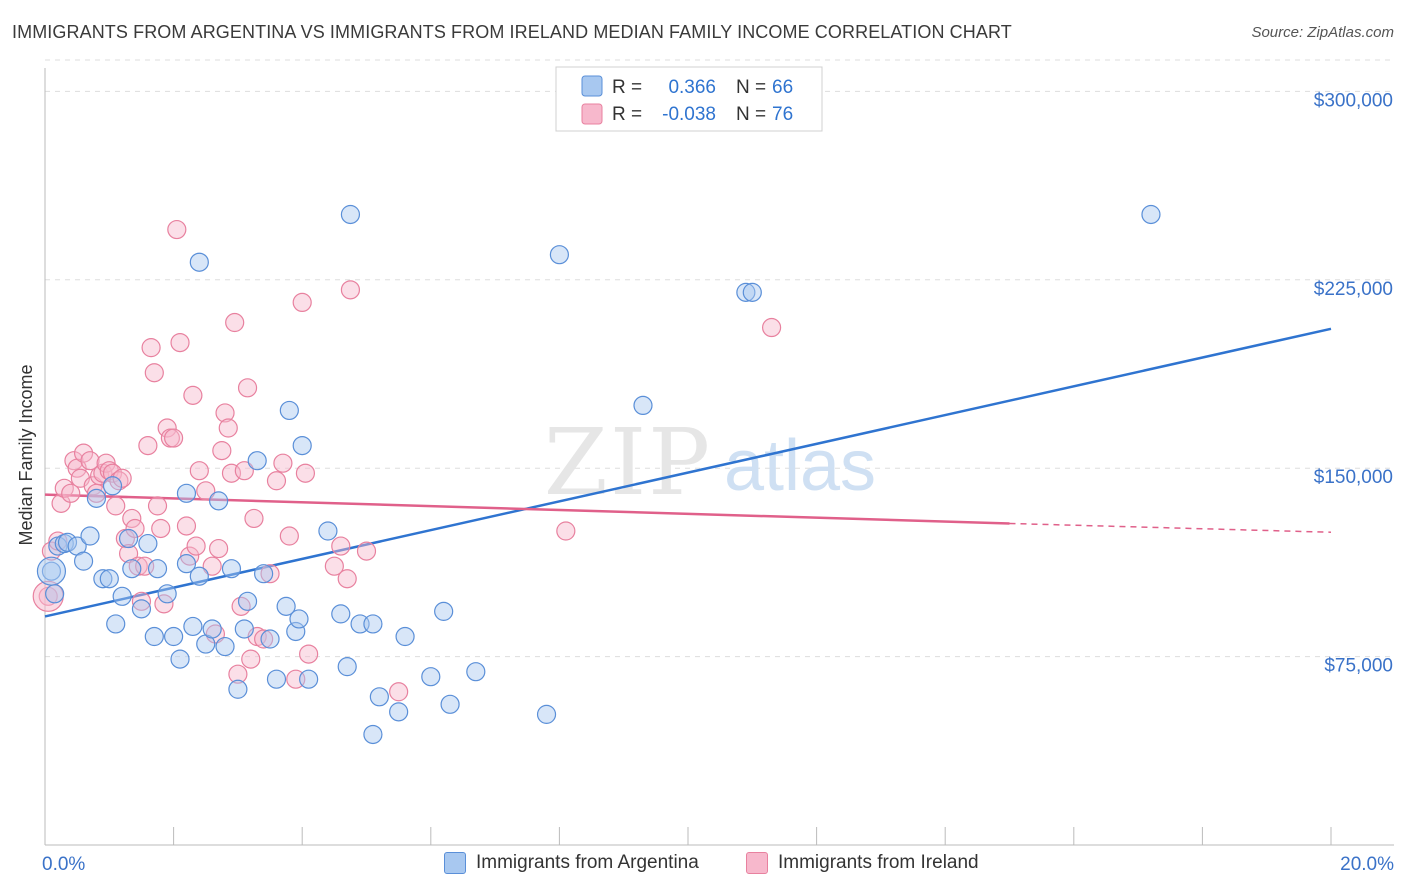 This screenshot has height=892, width=1406. Describe the element at coordinates (692, 87) in the screenshot. I see `legend-r-value-argentina: 0.366` at that location.